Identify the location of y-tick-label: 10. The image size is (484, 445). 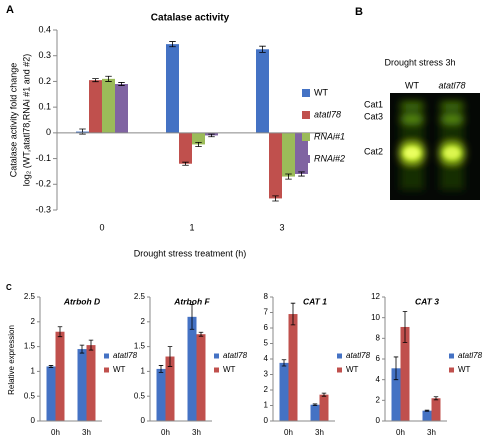
(375, 317).